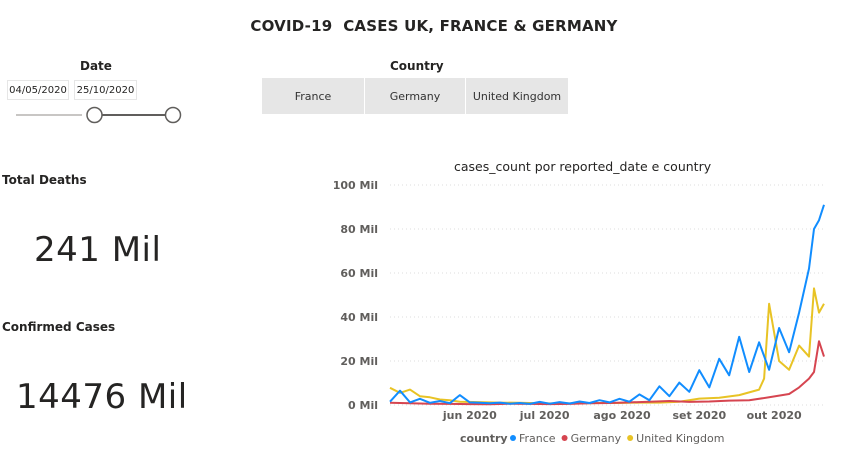 This screenshot has width=868, height=449. I want to click on y-tick-label: 40 Mil, so click(359, 317).